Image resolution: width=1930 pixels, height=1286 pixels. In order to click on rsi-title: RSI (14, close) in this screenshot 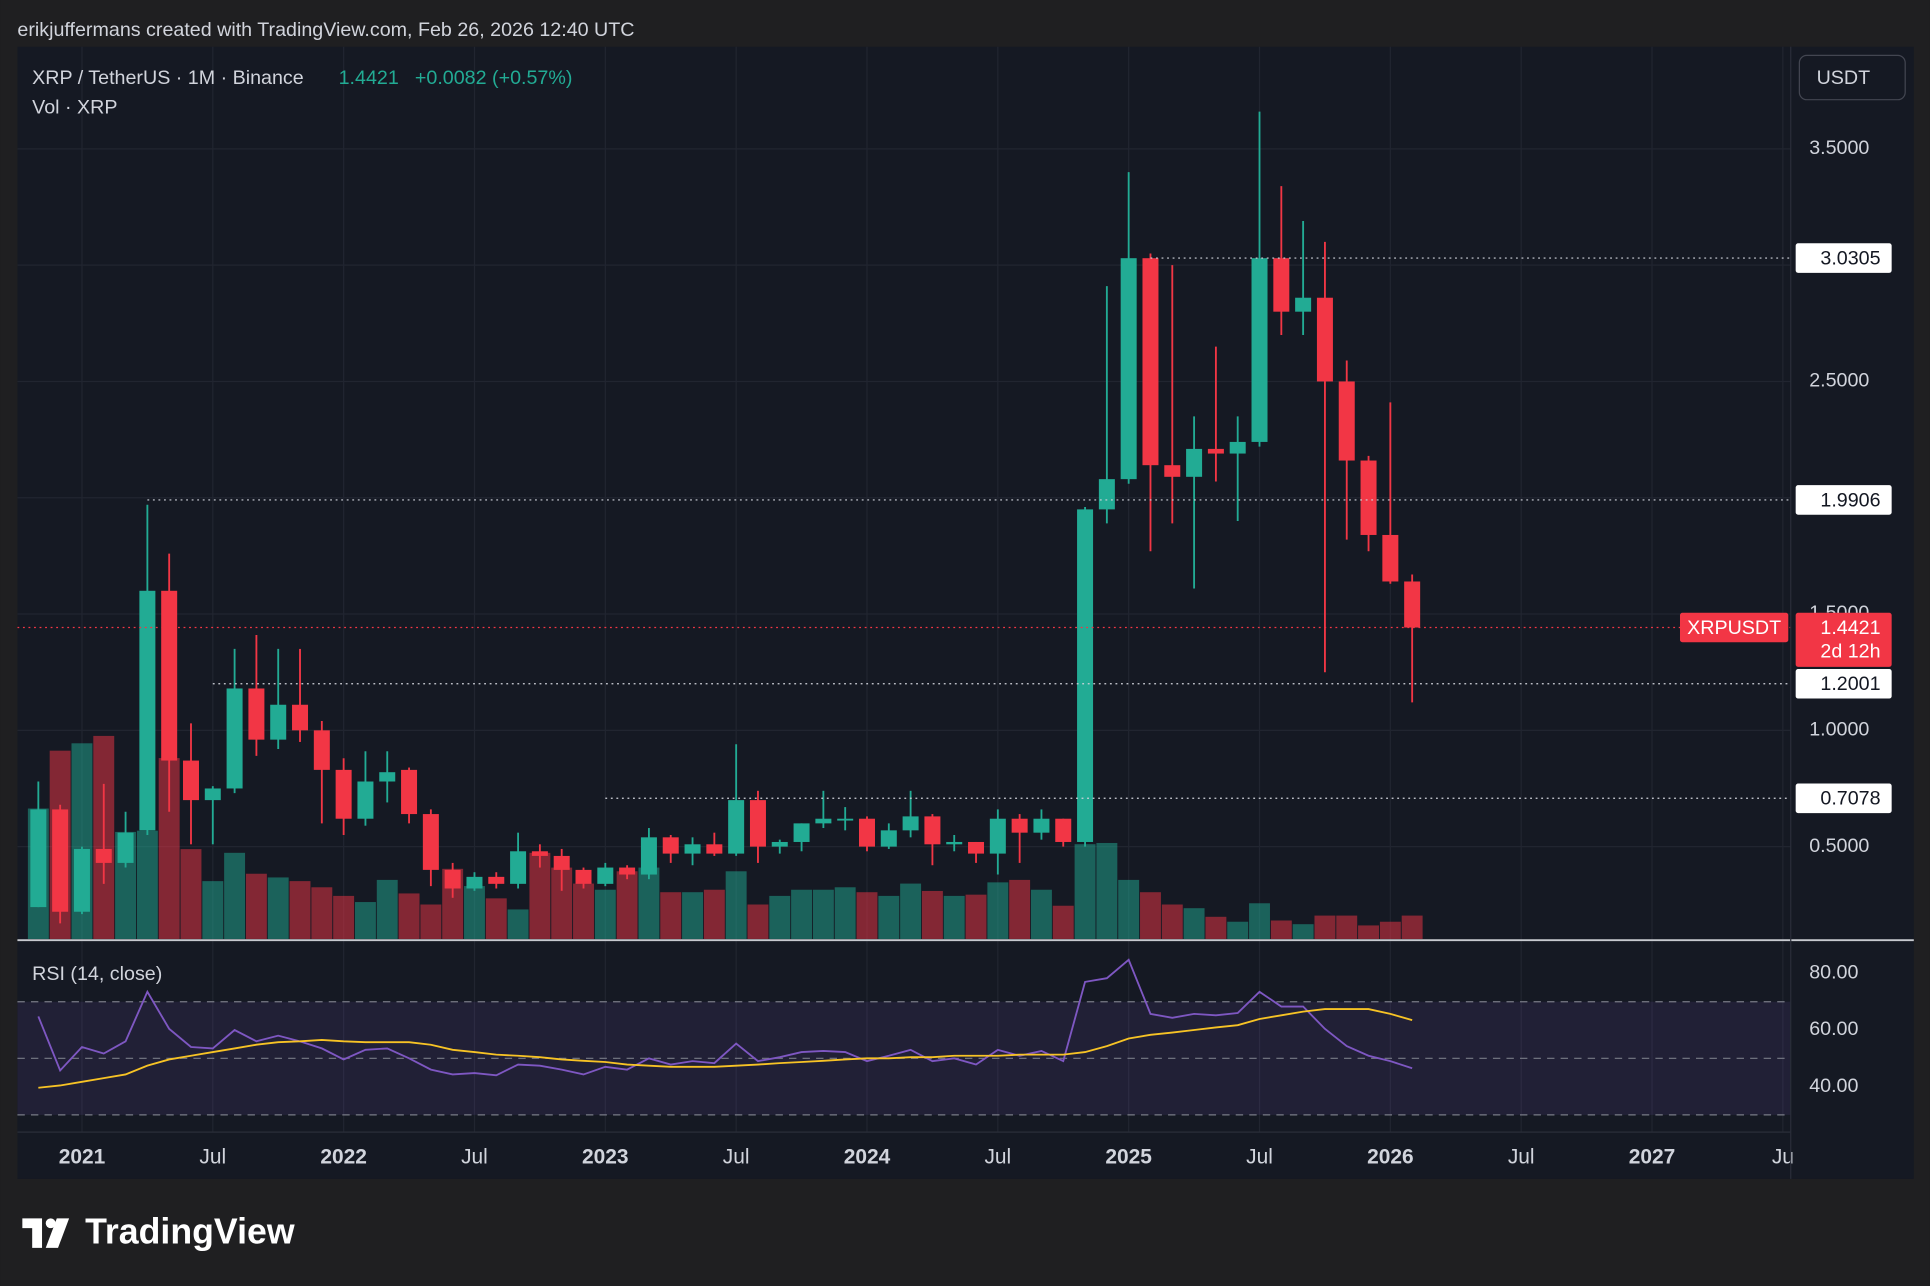, I will do `click(97, 974)`.